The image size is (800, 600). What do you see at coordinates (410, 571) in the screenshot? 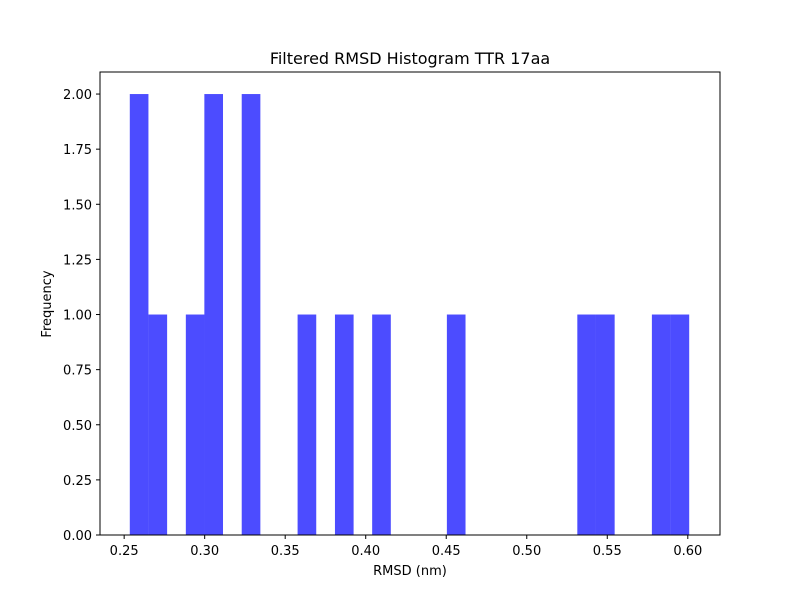
I see `x-axis-label: RMSD (nm)` at bounding box center [410, 571].